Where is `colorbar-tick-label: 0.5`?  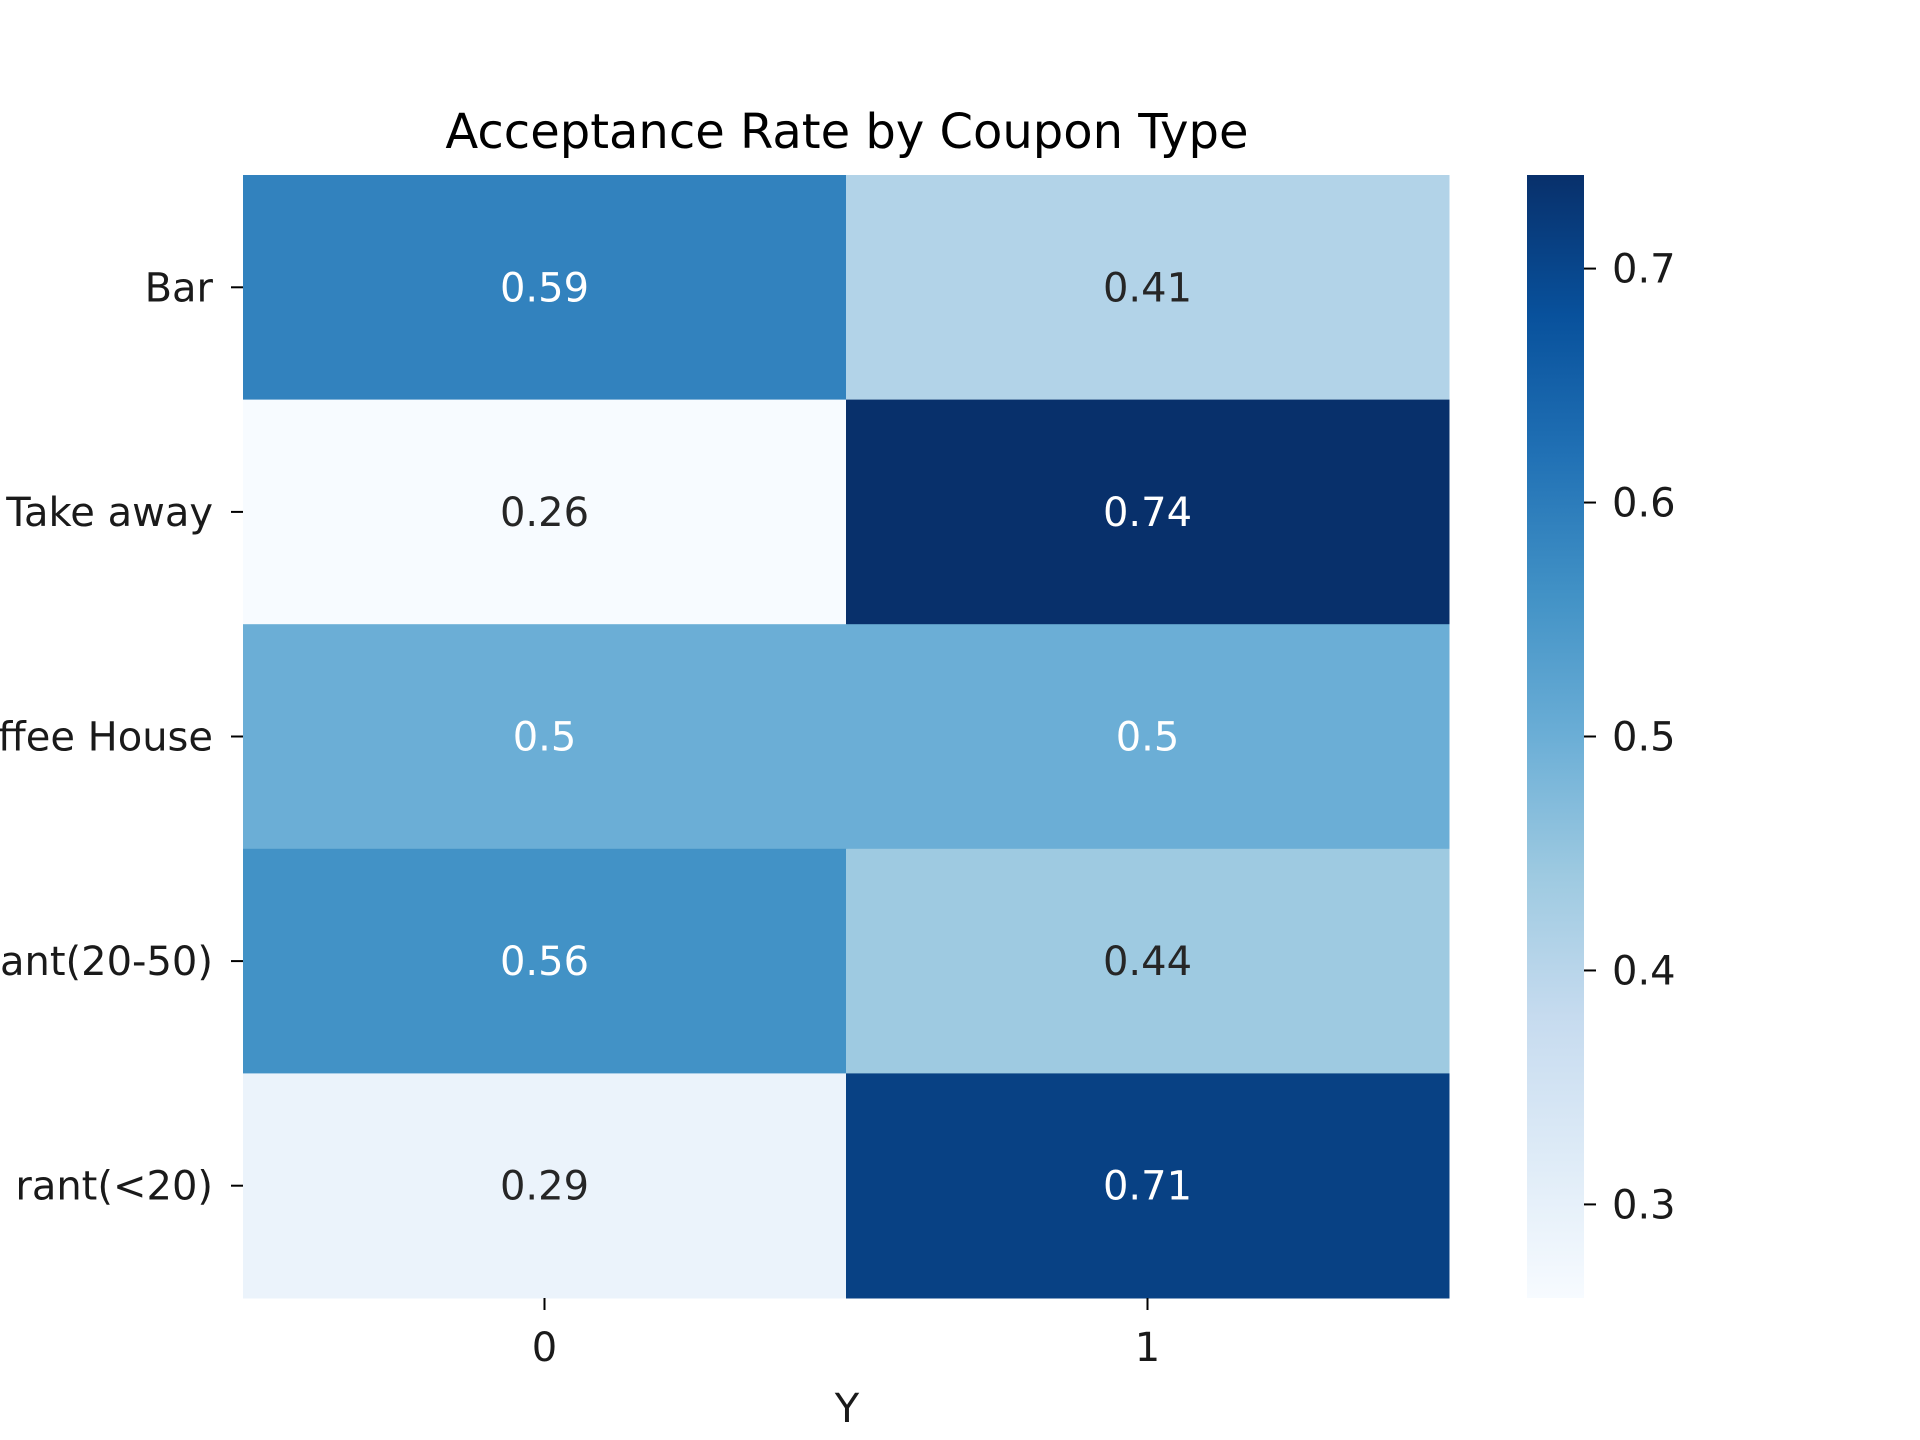
colorbar-tick-label: 0.5 is located at coordinates (1644, 738).